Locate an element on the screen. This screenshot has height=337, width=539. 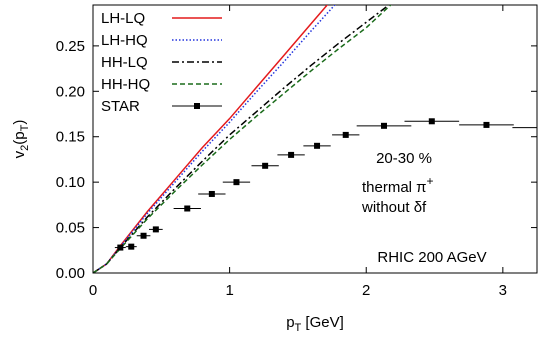
y-tick-label: 0.15 is located at coordinates (70, 137).